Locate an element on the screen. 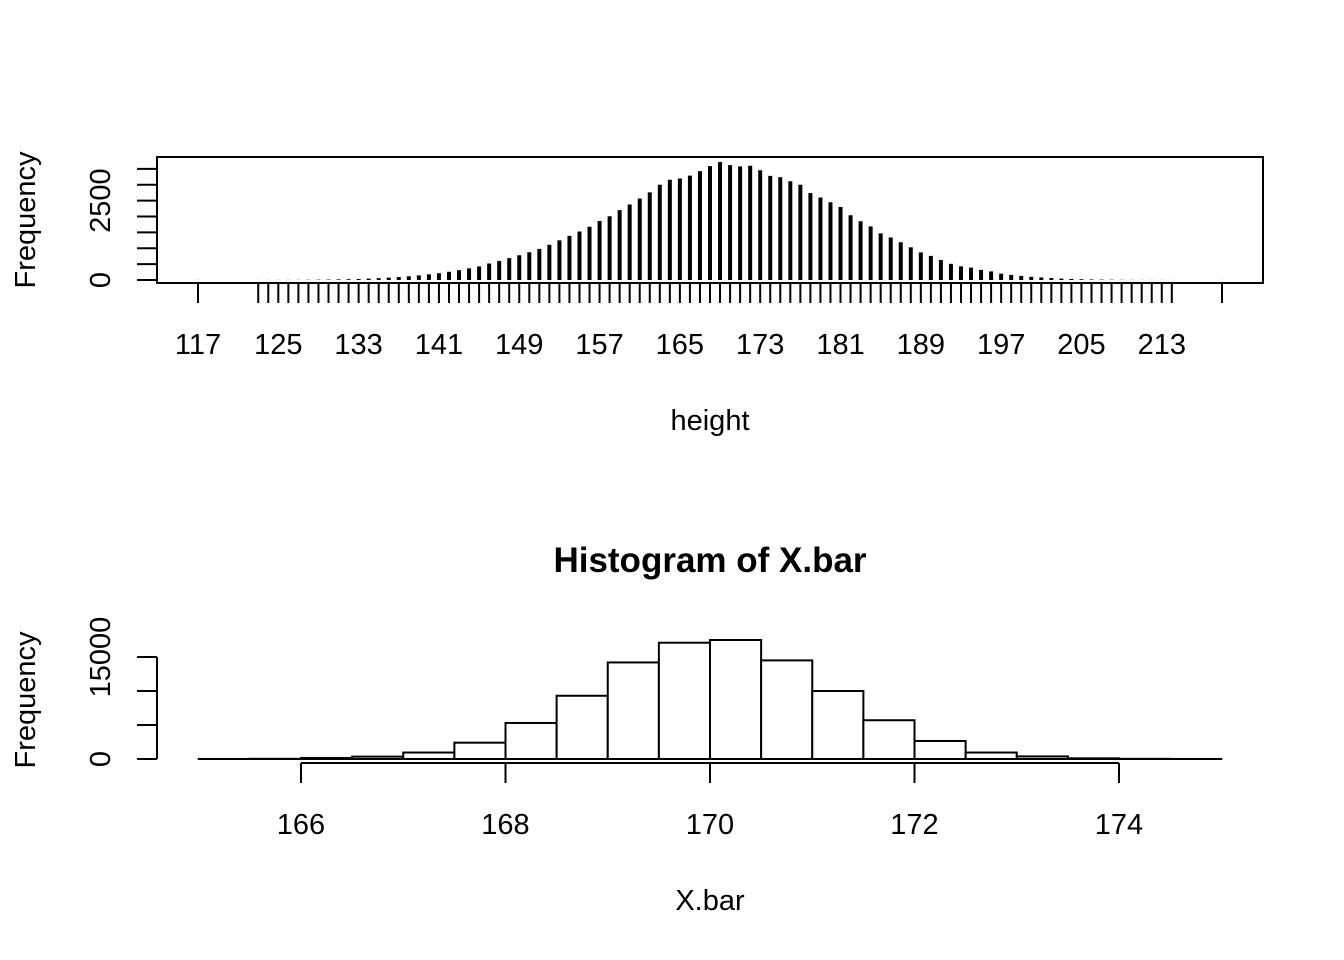 This screenshot has width=1344, height=960. x-tick-label-213: 213 is located at coordinates (1162, 345).